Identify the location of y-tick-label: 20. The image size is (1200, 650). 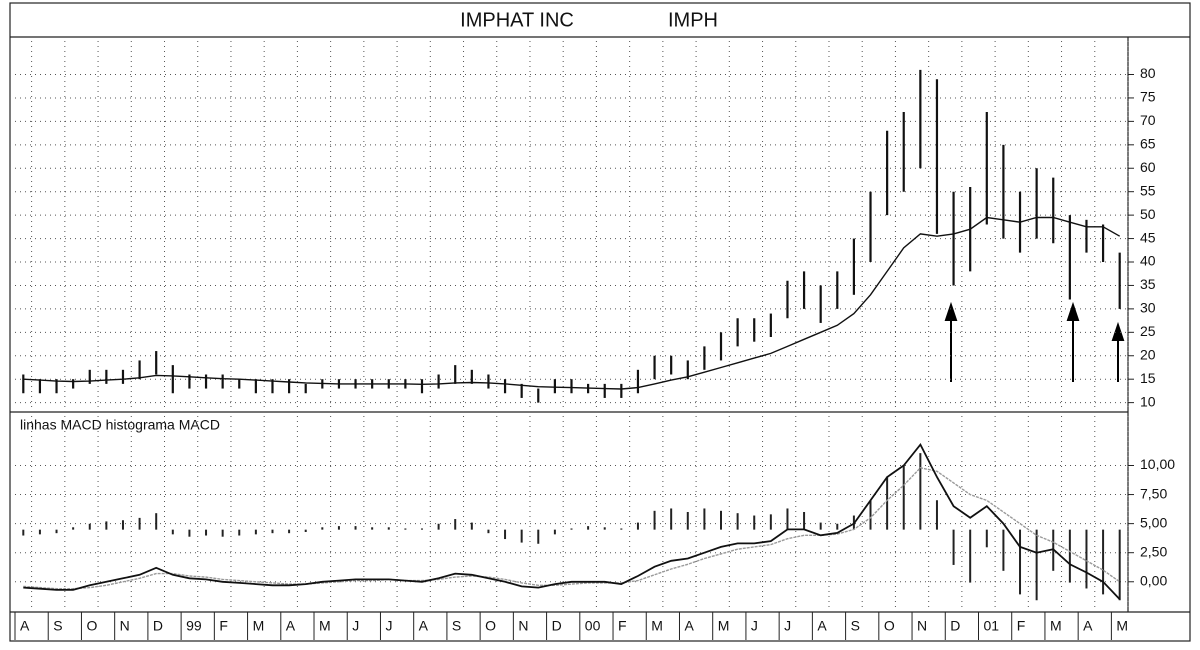
(1148, 354).